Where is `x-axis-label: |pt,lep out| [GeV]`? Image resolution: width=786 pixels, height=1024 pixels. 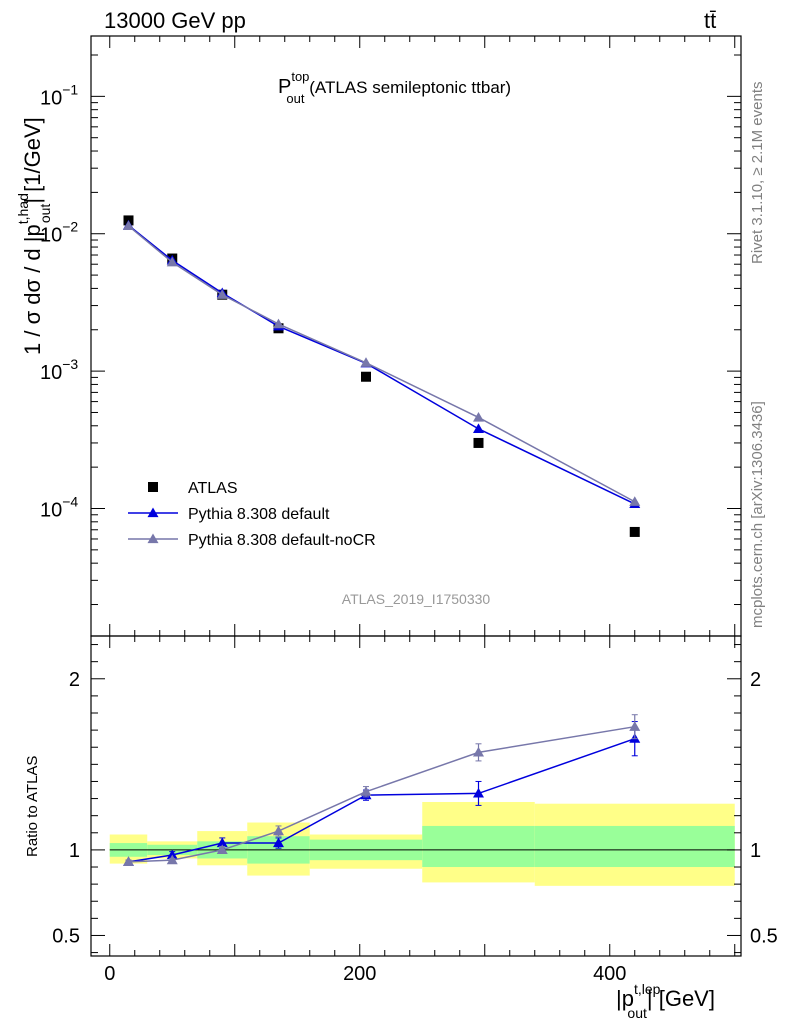
x-axis-label: |pt,lep out| [GeV] is located at coordinates (665, 1001).